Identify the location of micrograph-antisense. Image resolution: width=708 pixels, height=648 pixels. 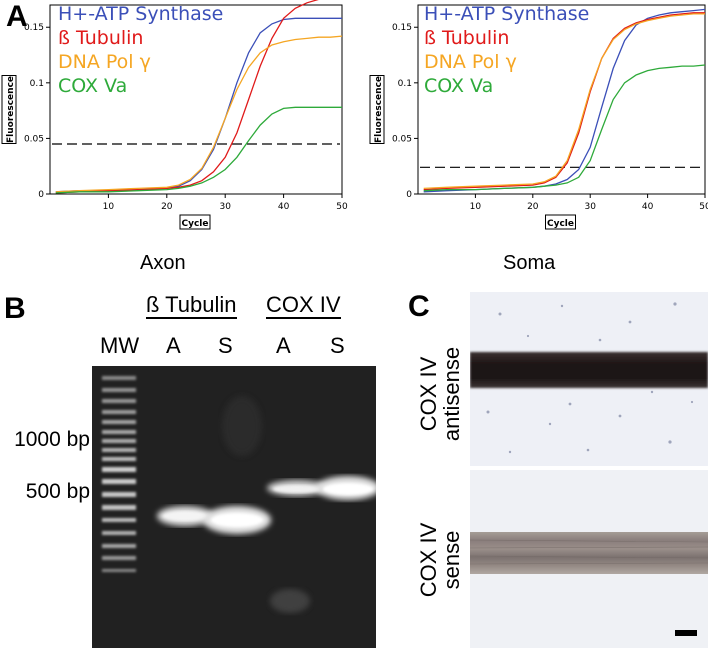
(589, 379).